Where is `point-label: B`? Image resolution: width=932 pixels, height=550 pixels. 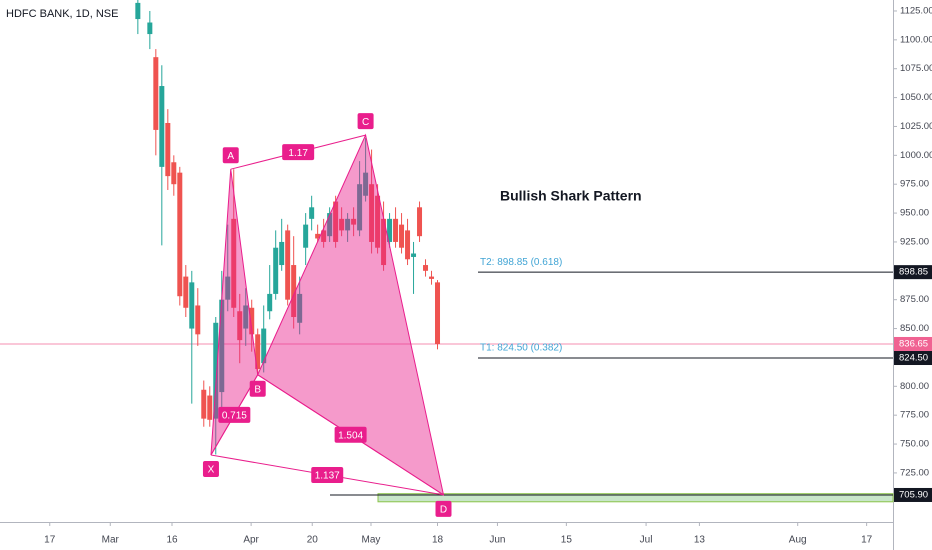 point-label: B is located at coordinates (257, 389).